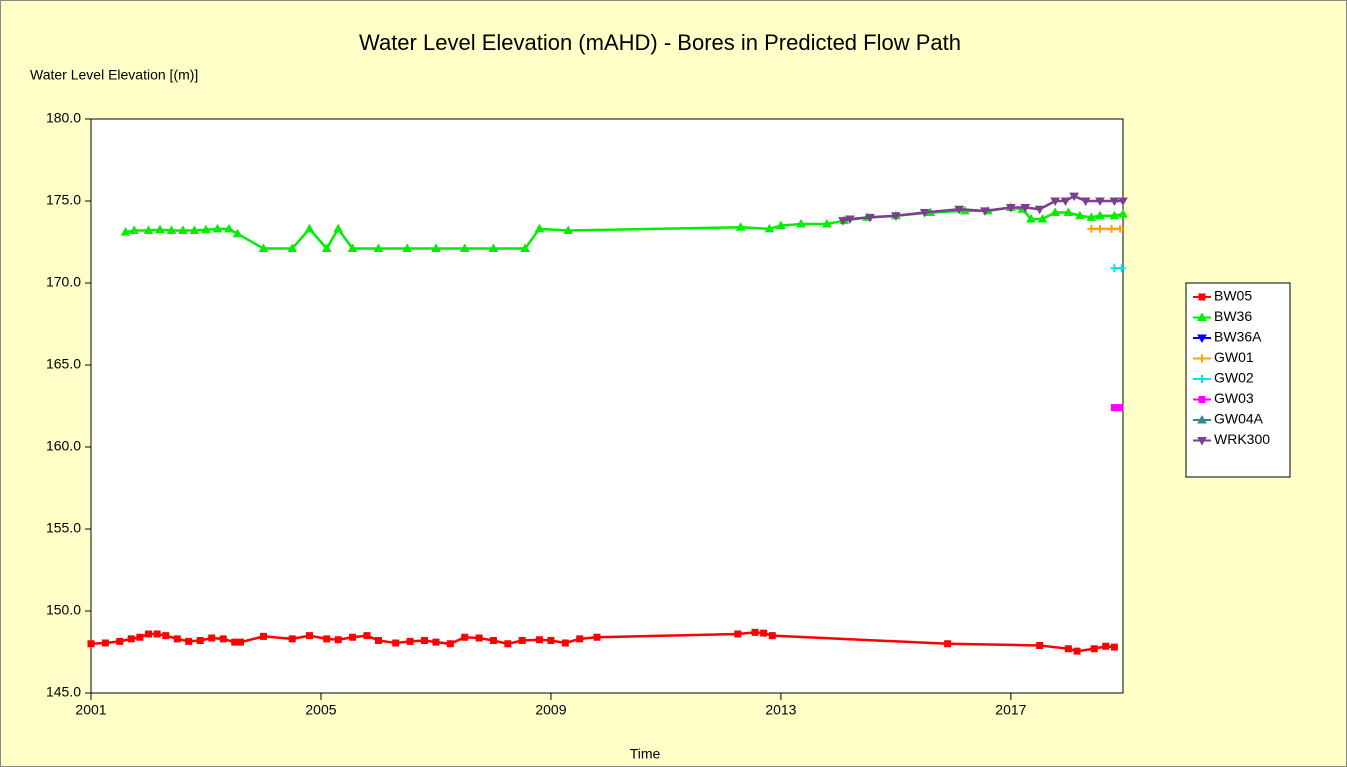 This screenshot has height=767, width=1347. What do you see at coordinates (63, 692) in the screenshot?
I see `y-tick-label: 145.0` at bounding box center [63, 692].